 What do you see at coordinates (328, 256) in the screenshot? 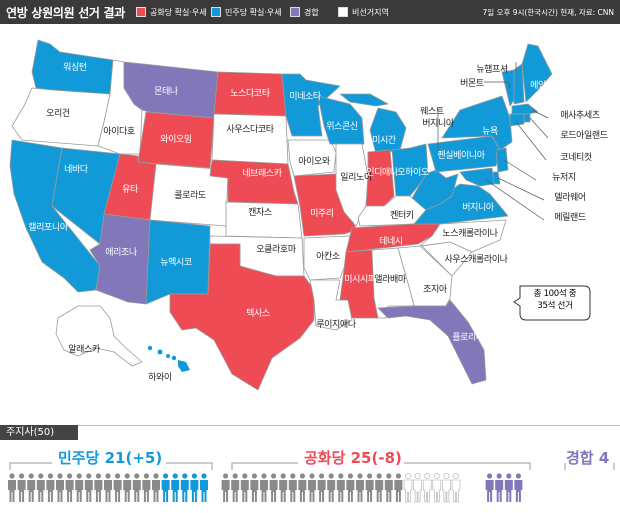
I see `label-ar: 아칸소` at bounding box center [328, 256].